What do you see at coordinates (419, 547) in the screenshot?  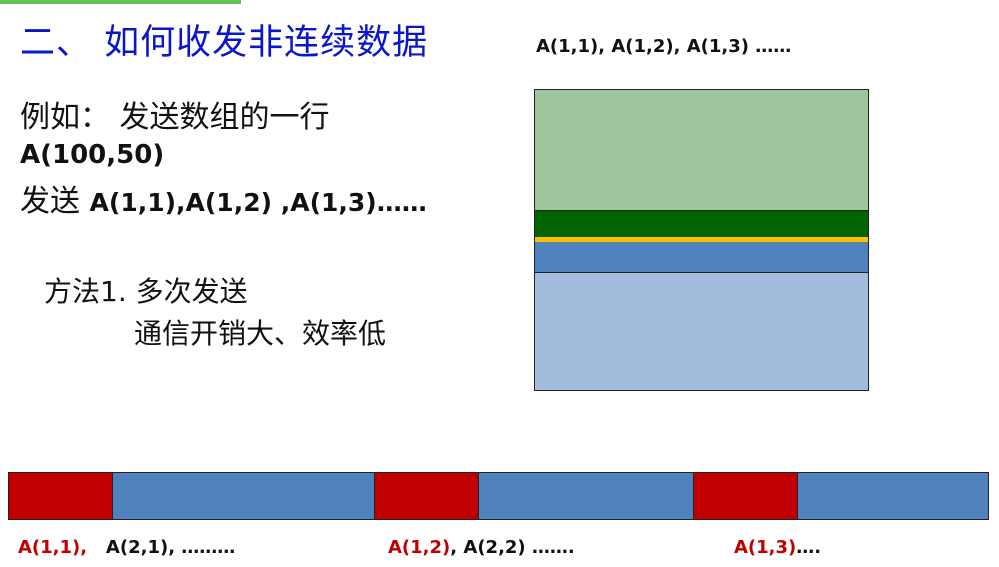 I see `caption-2-selected: A(1,2)` at bounding box center [419, 547].